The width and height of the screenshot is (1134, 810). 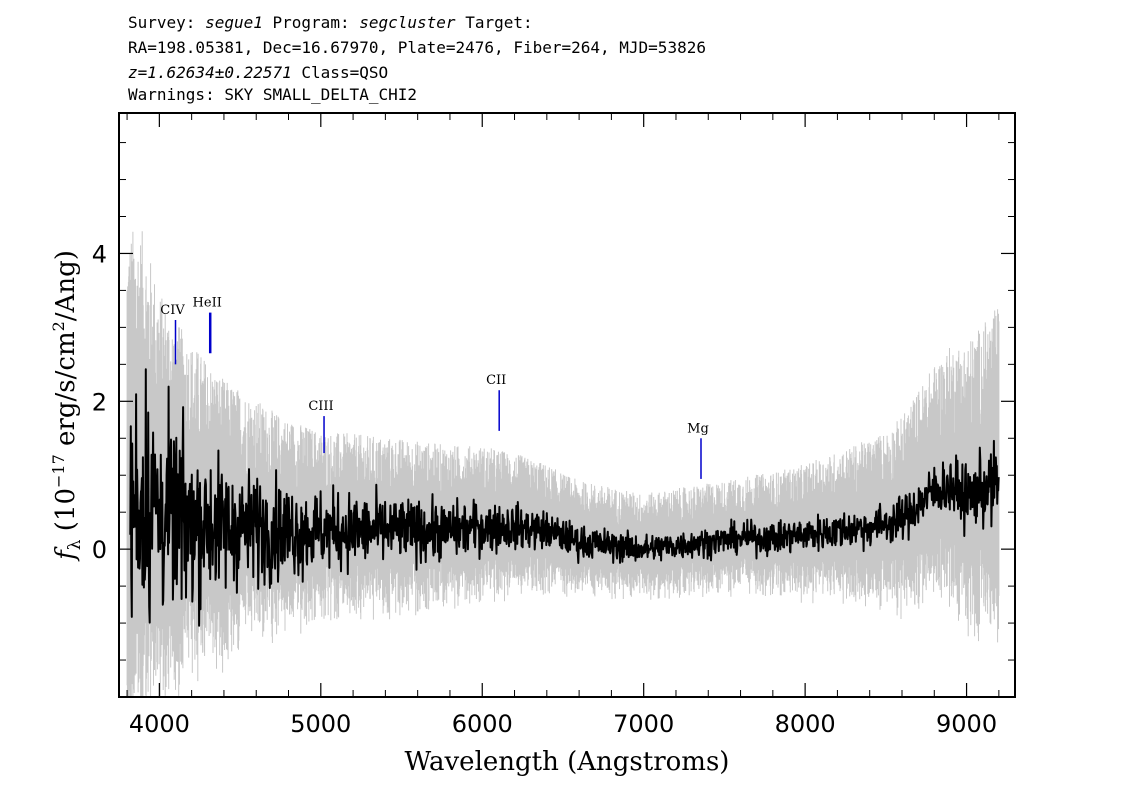 What do you see at coordinates (66, 514) in the screenshot?
I see `y-title-main: (10` at bounding box center [66, 514].